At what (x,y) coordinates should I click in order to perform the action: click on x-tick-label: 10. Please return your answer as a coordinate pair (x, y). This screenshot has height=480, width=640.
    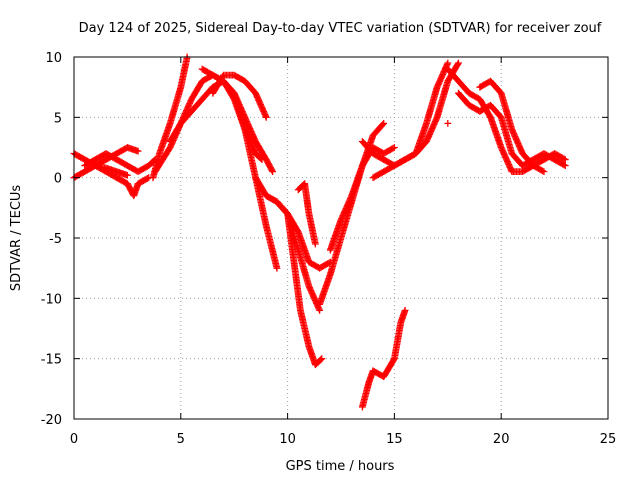
    Looking at the image, I should click on (287, 439).